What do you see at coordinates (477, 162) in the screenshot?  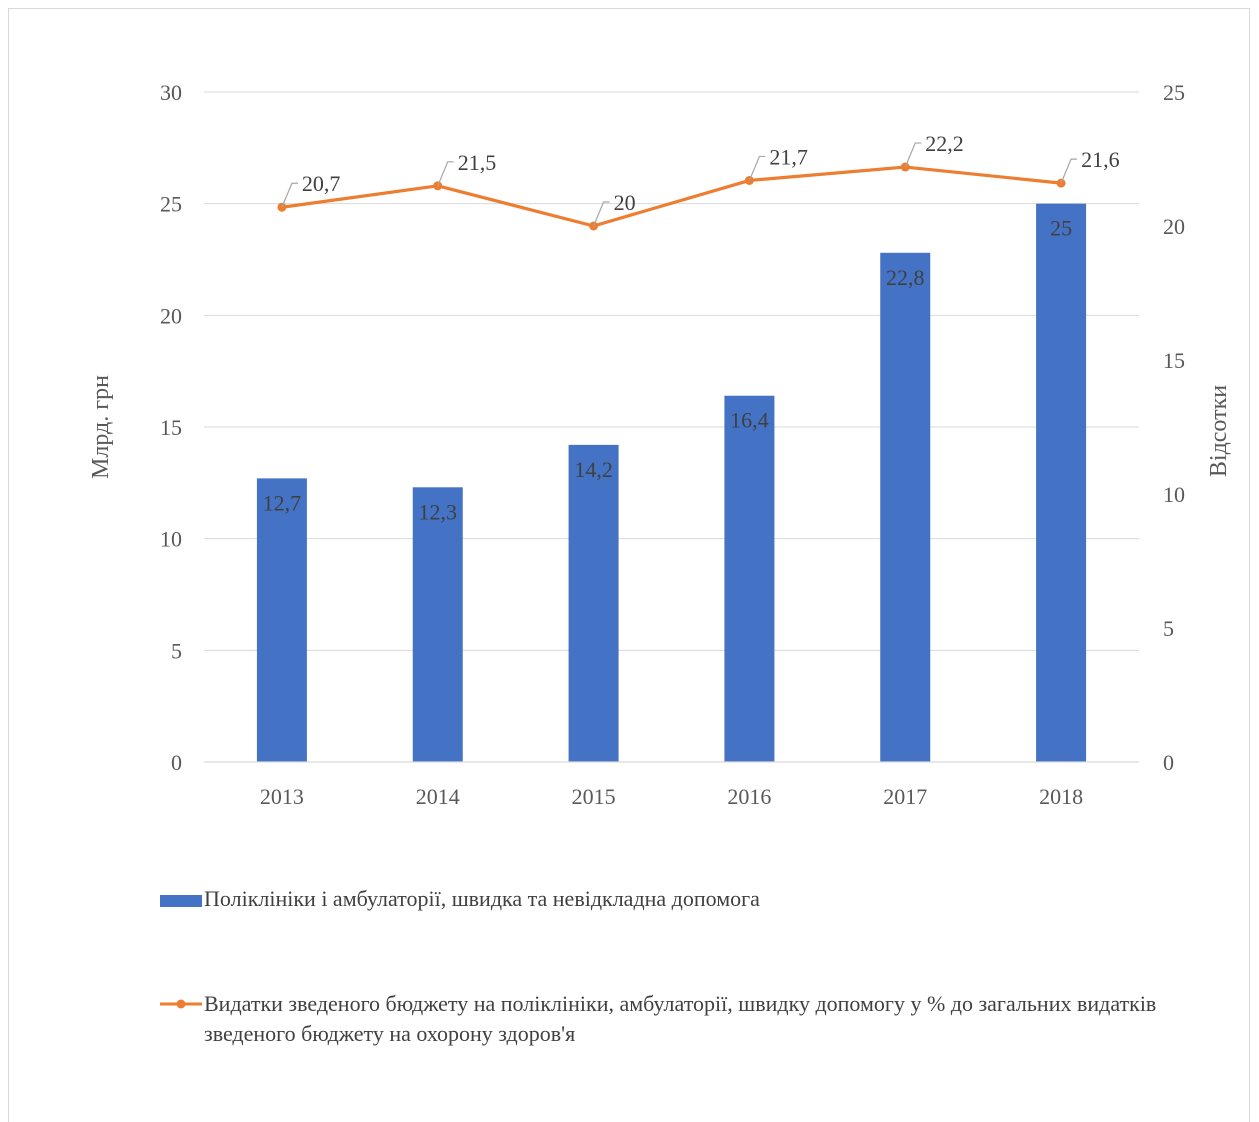 I see `line-data-label: 21,5` at bounding box center [477, 162].